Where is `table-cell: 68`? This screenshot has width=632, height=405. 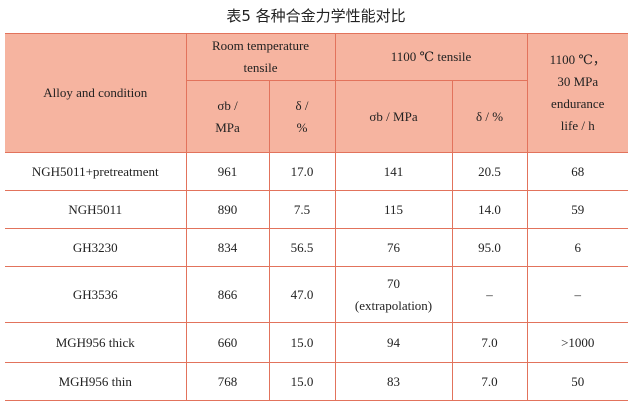 table-cell: 68 is located at coordinates (577, 171).